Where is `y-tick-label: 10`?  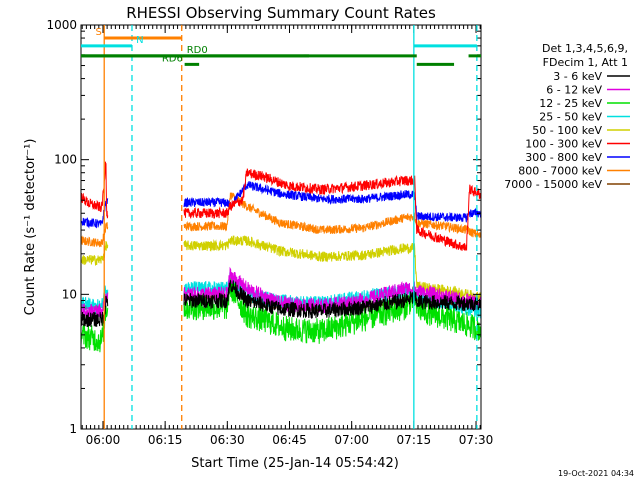 y-tick-label: 10 is located at coordinates (69, 294).